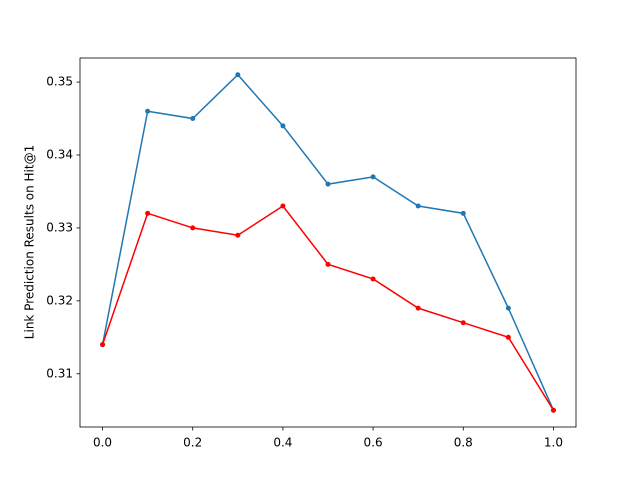  What do you see at coordinates (192, 443) in the screenshot?
I see `x-tick-label: 0.2` at bounding box center [192, 443].